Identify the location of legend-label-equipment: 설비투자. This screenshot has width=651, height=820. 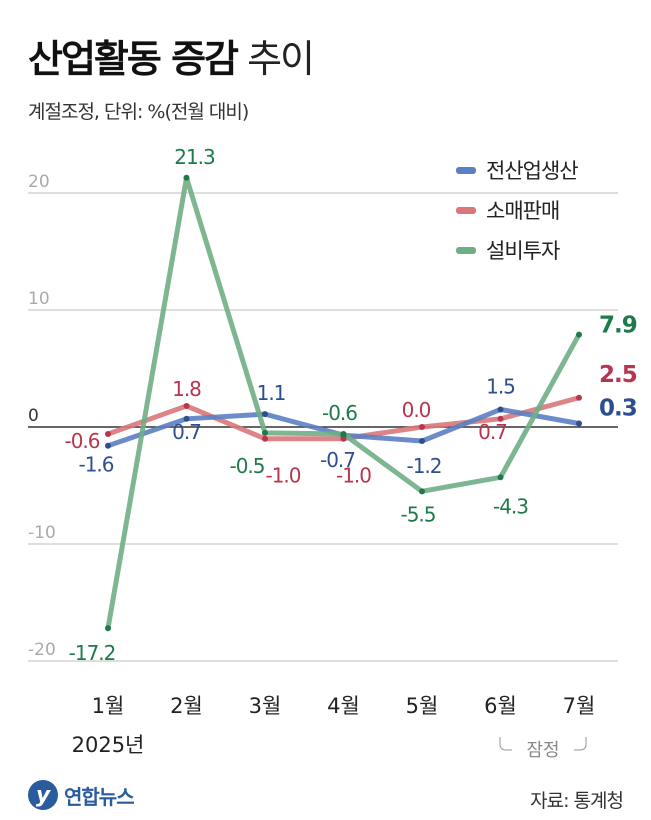
(523, 251).